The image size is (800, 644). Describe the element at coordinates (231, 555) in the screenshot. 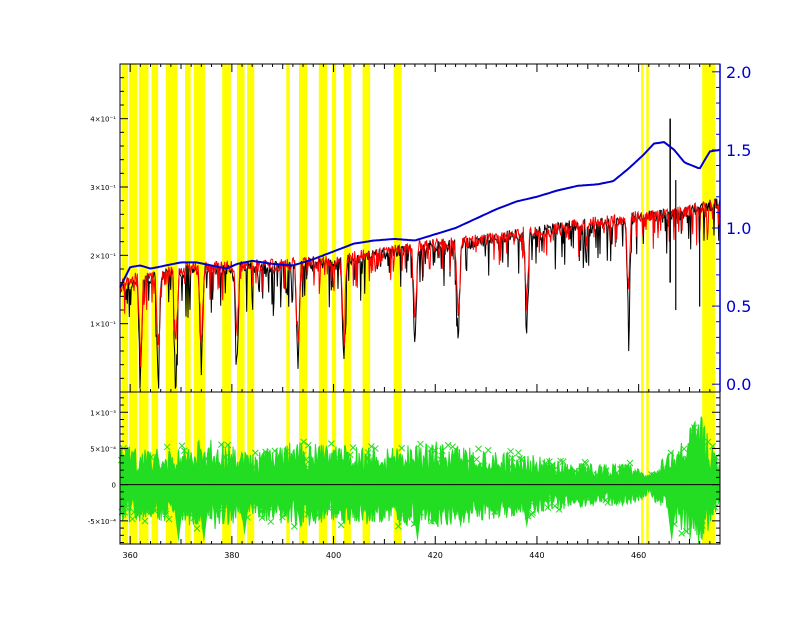

I see `x-tick-label: 380` at that location.